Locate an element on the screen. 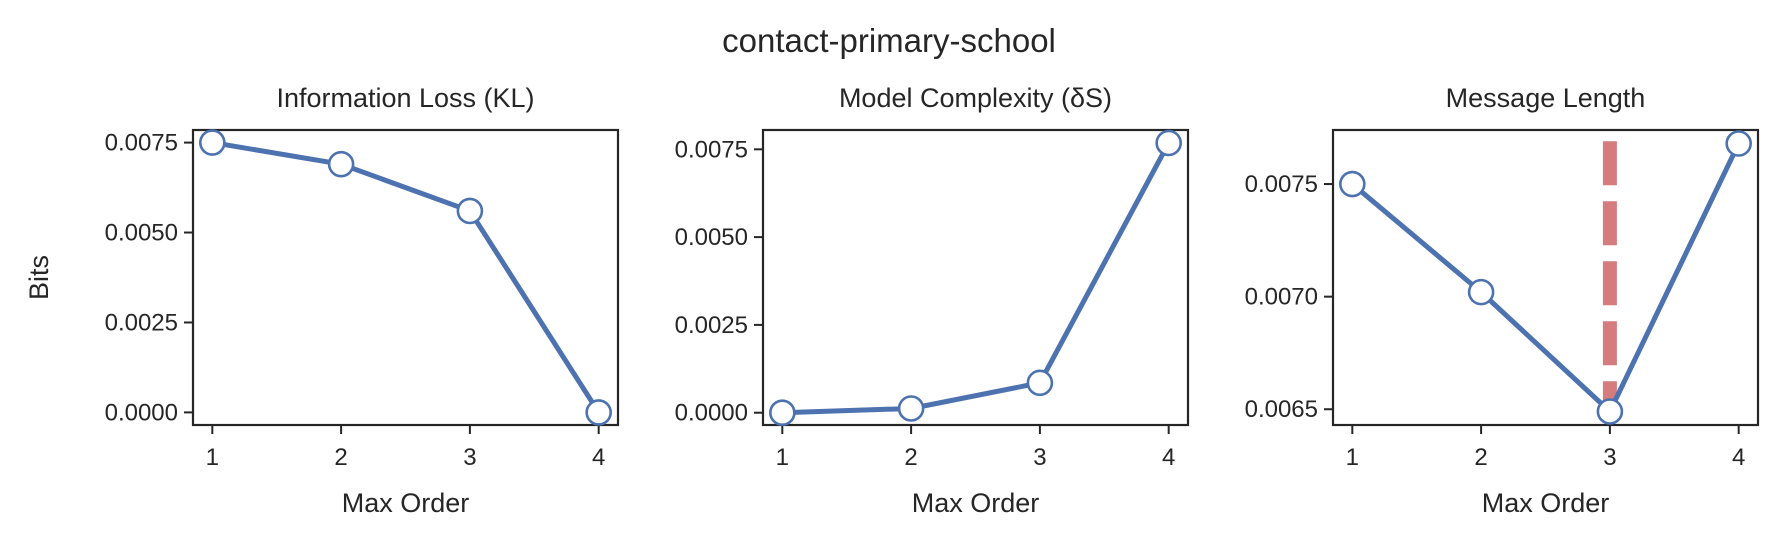 The image size is (1779, 554). y-tick-label: 0.0065 is located at coordinates (1281, 409).